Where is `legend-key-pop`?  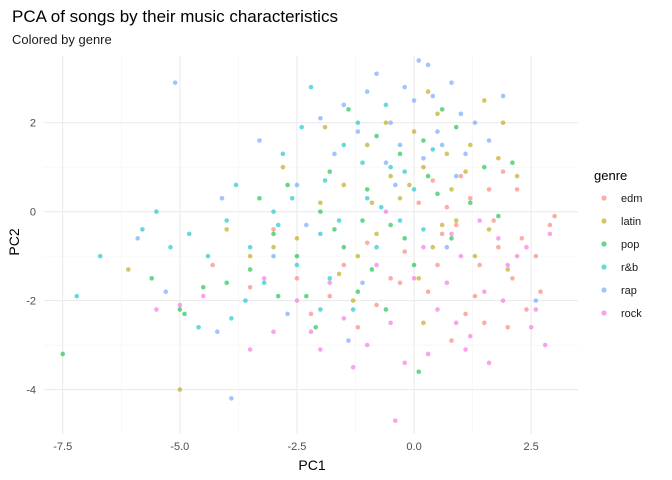
legend-key-pop is located at coordinates (604, 244).